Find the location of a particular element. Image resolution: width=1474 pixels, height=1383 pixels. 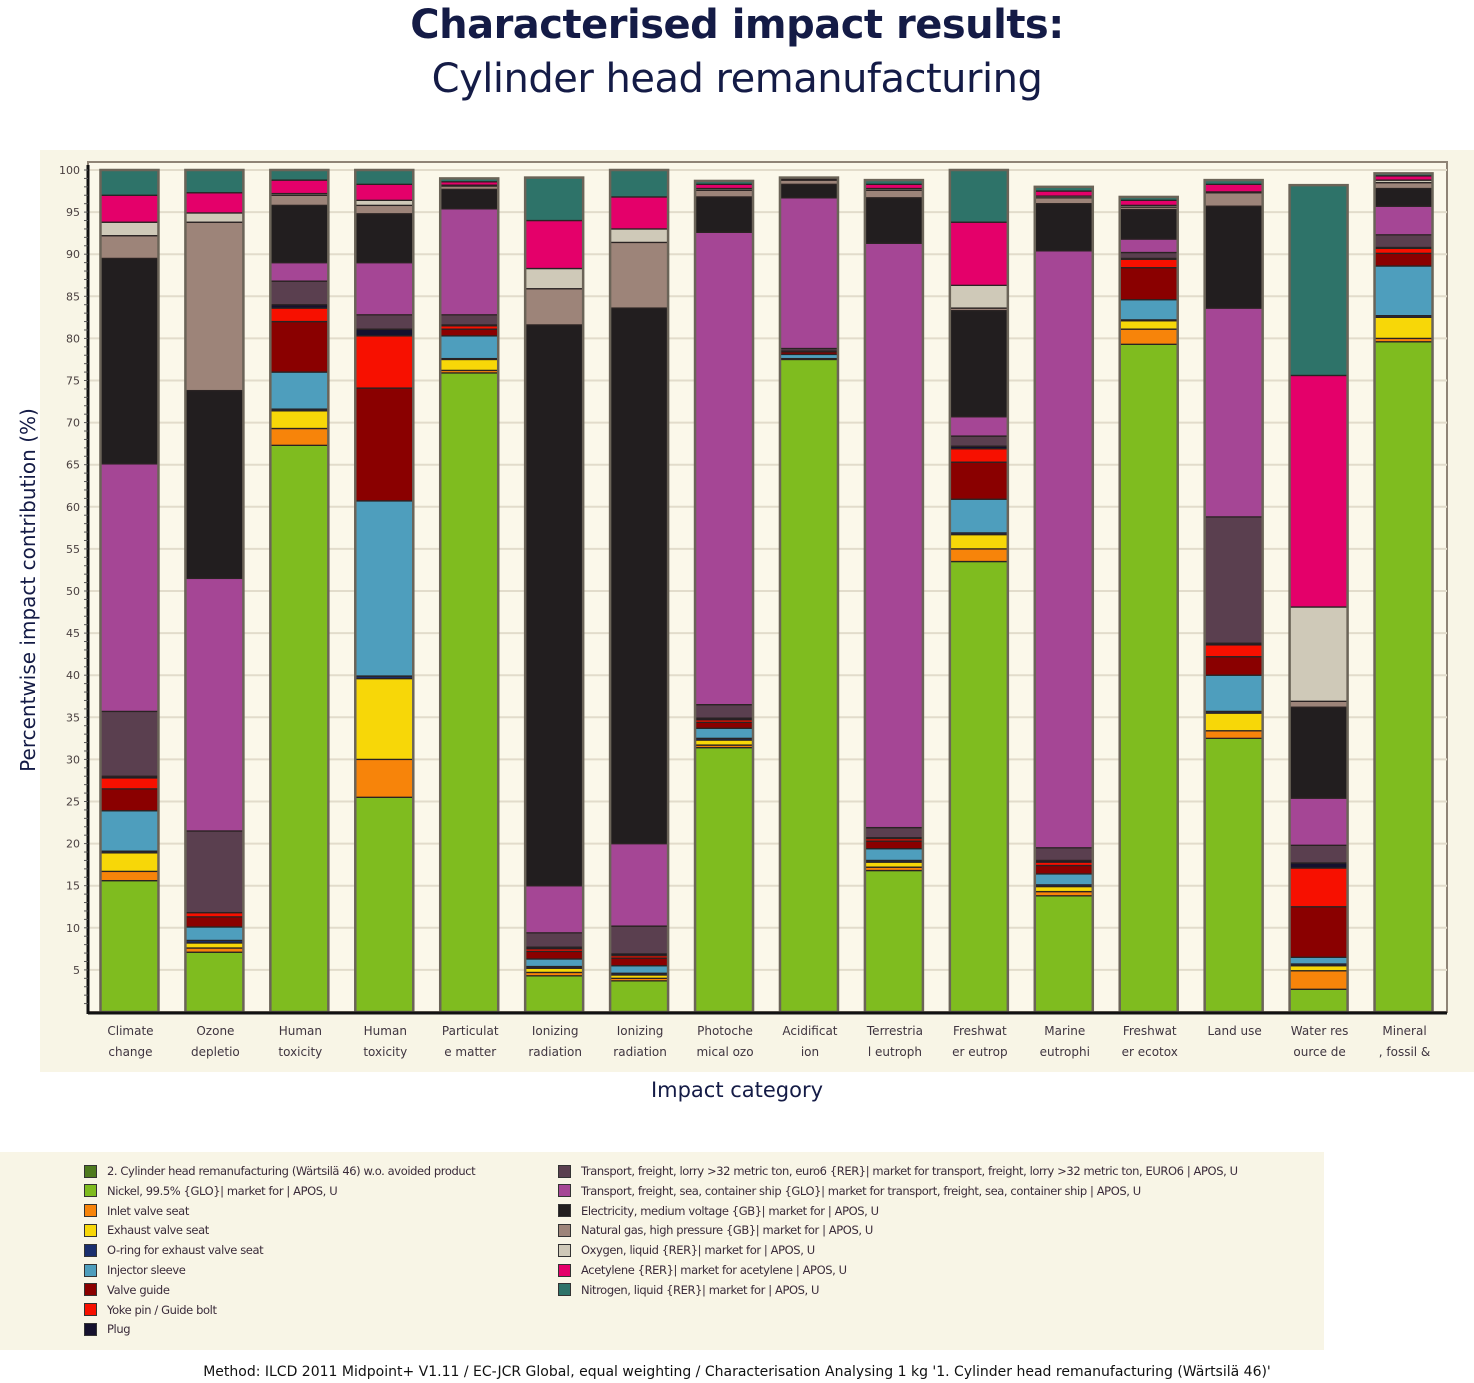

y-tick-label: 15 is located at coordinates (73, 886).